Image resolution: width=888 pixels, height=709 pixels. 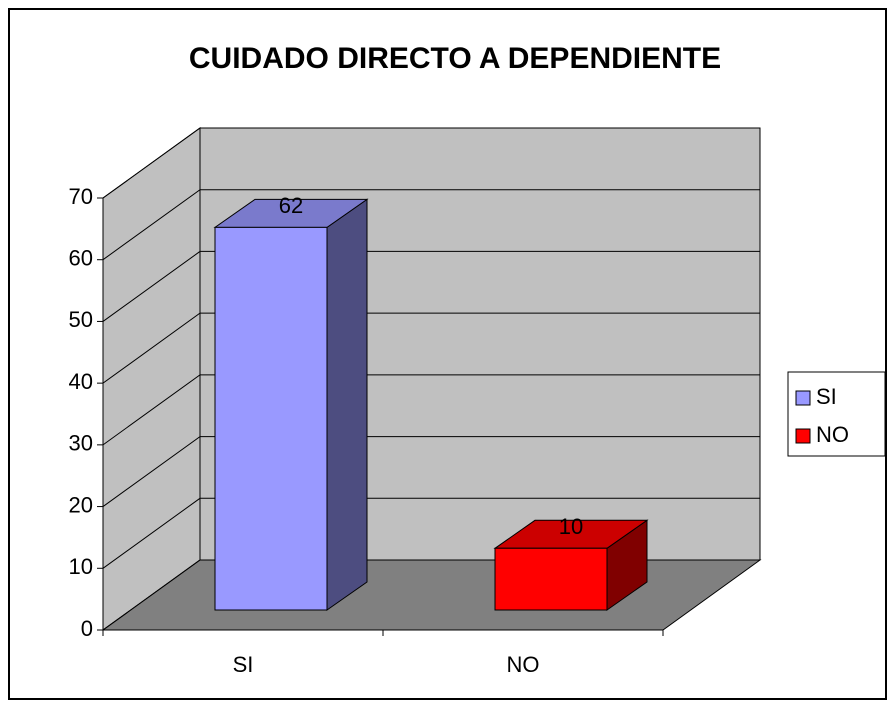 I want to click on y-tick-label: 30, so click(x=81, y=443).